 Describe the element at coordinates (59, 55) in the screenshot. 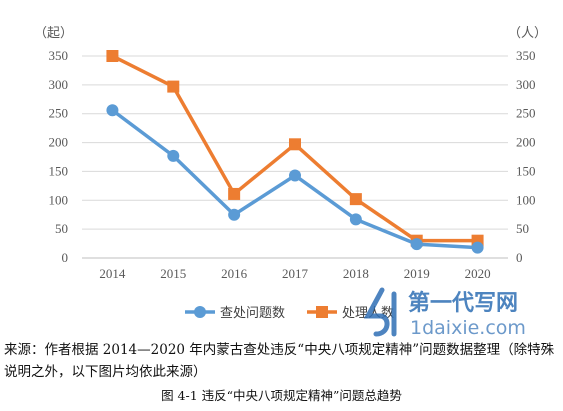

I see `left-tick-label: 350` at that location.